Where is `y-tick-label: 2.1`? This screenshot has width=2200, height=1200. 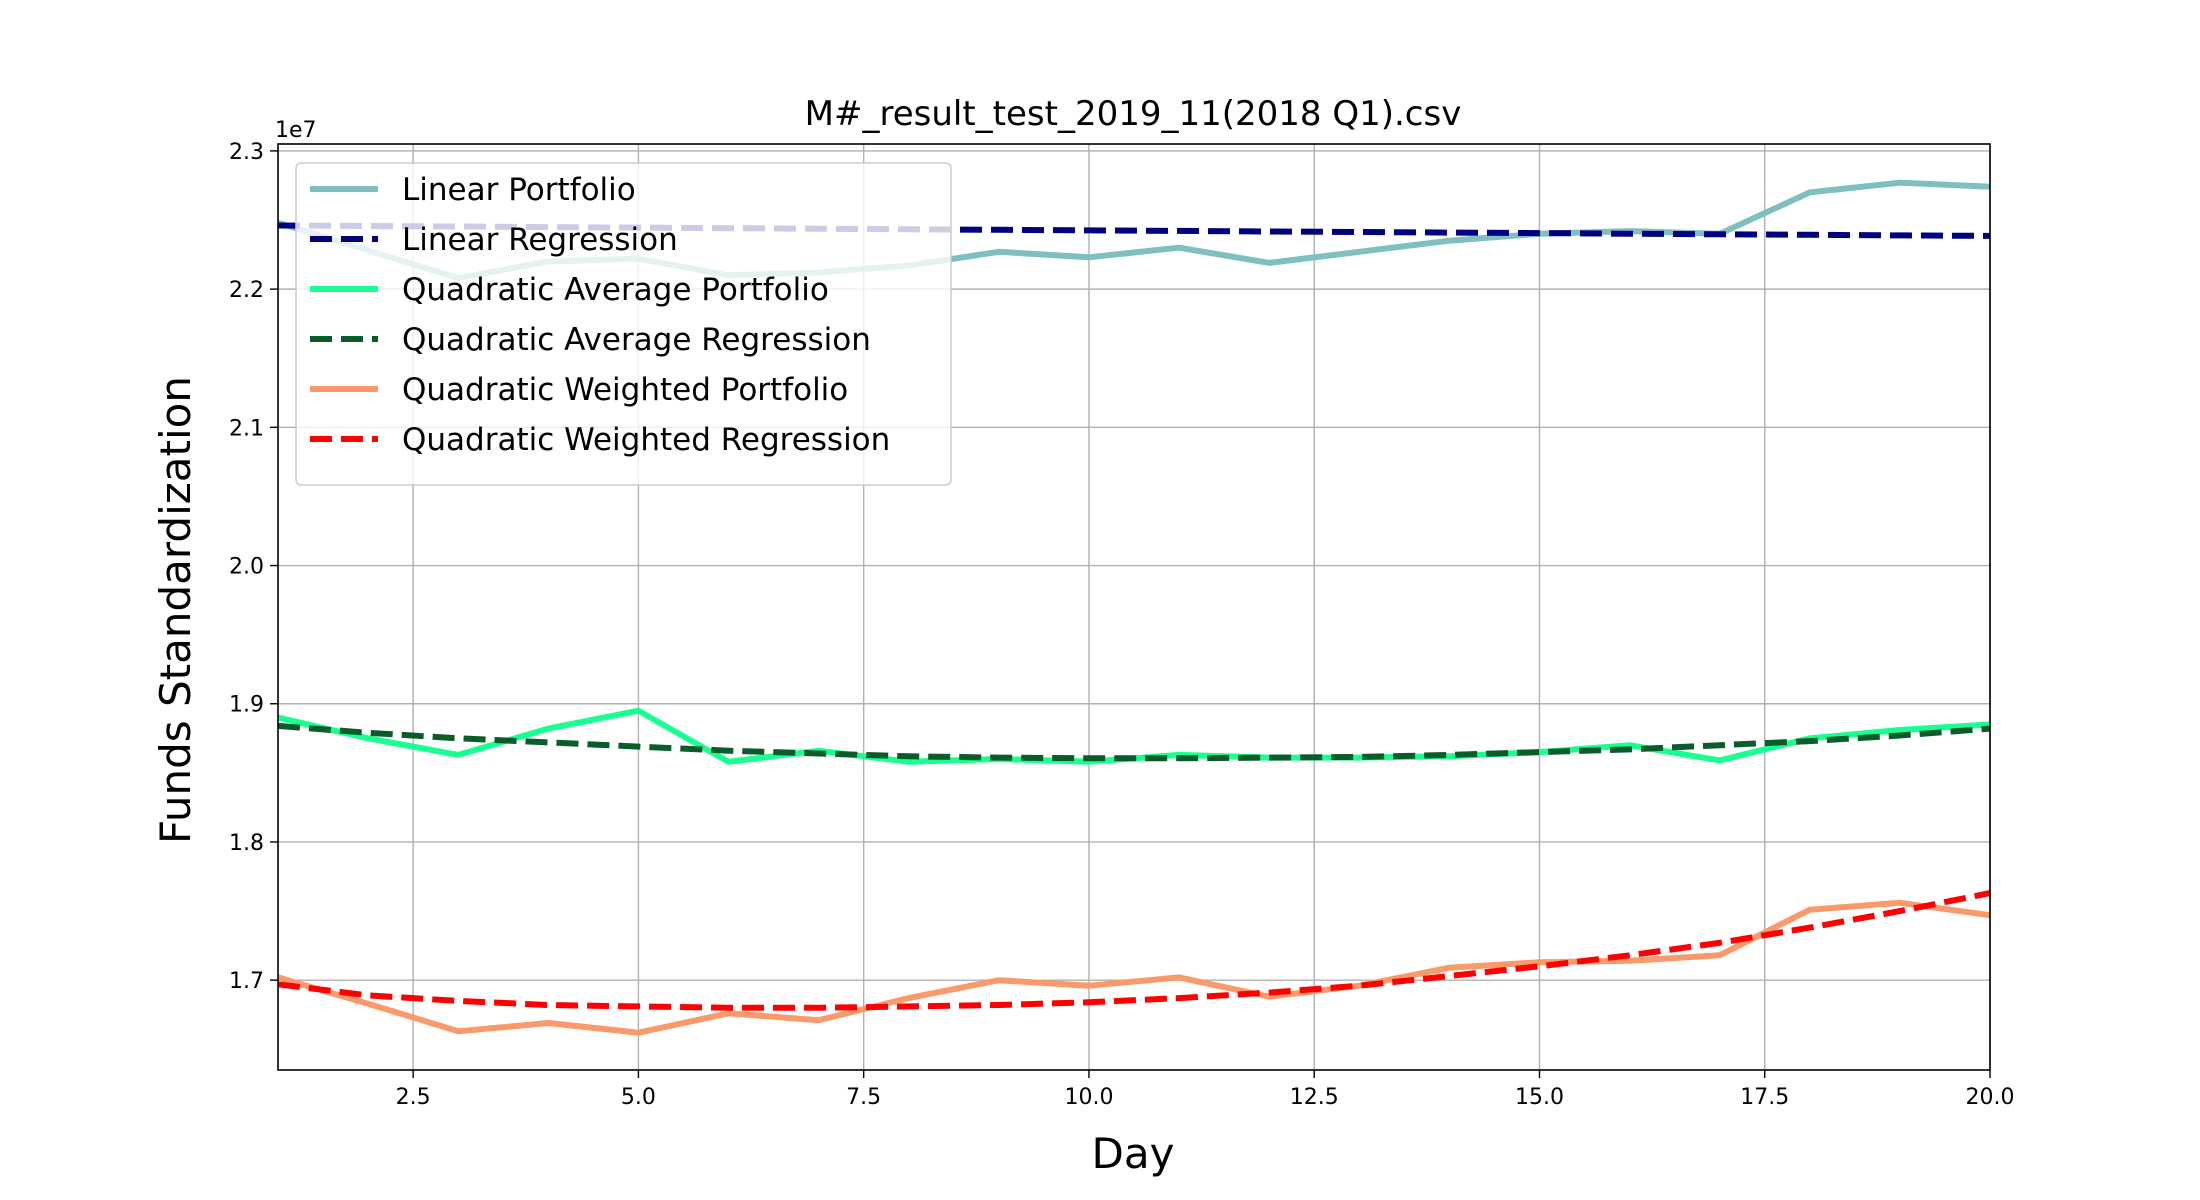
y-tick-label: 2.1 is located at coordinates (246, 428).